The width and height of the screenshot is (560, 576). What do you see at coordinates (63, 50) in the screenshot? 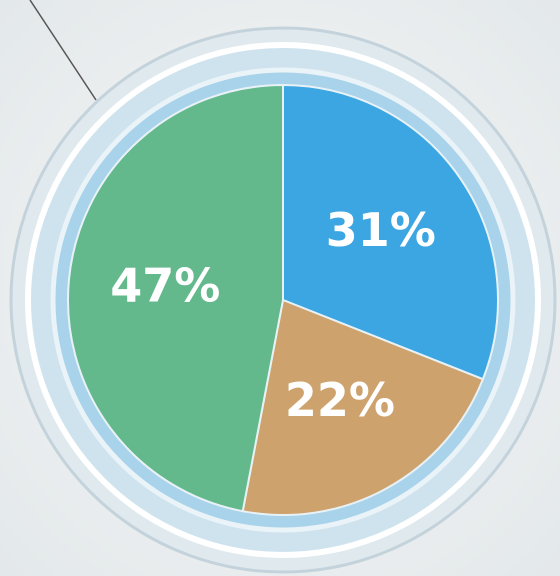
I see `pointer-line` at bounding box center [63, 50].